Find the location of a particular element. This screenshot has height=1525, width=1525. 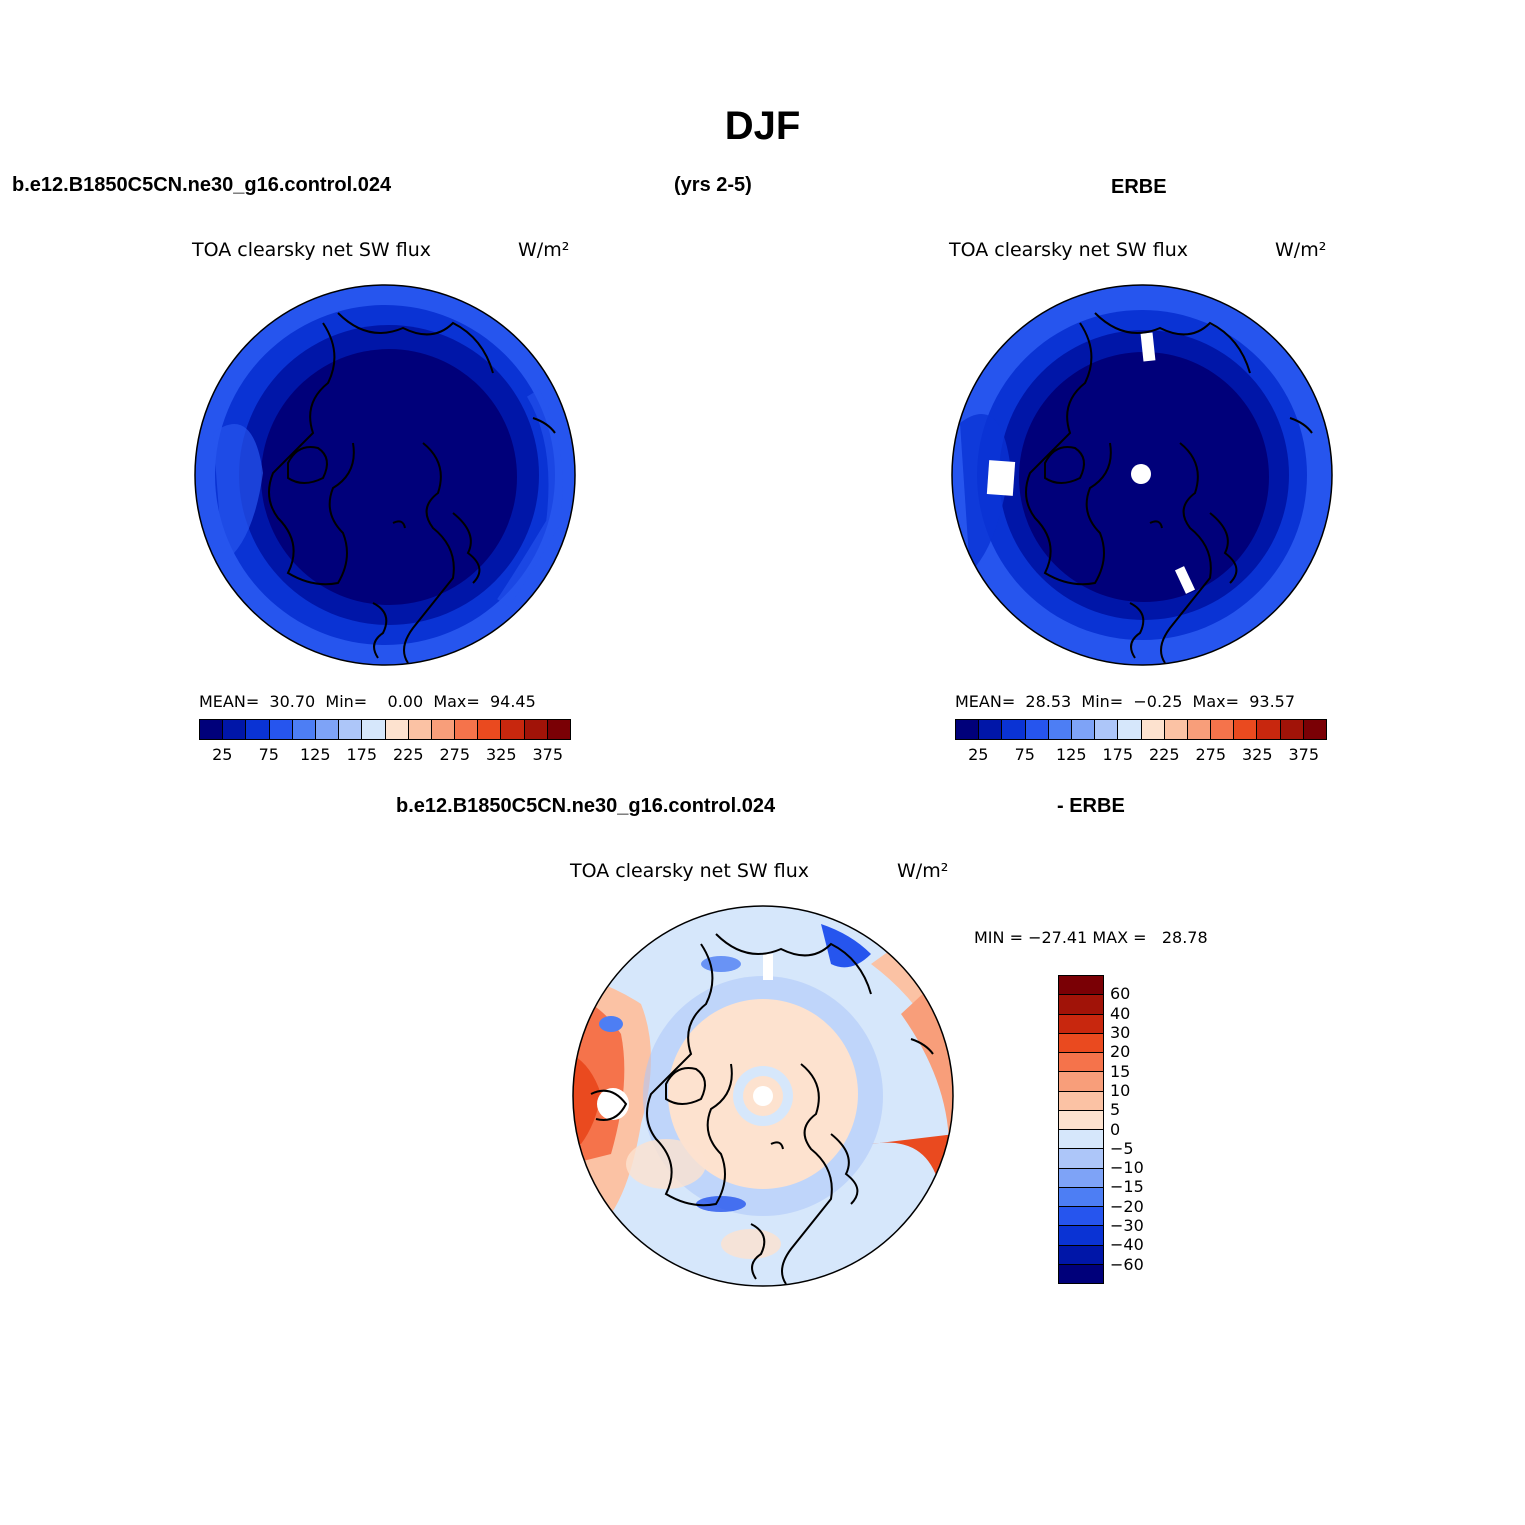

model-stats: MEAN= 30.70 Min= 0.00 Max= 94.45 is located at coordinates (367, 701).